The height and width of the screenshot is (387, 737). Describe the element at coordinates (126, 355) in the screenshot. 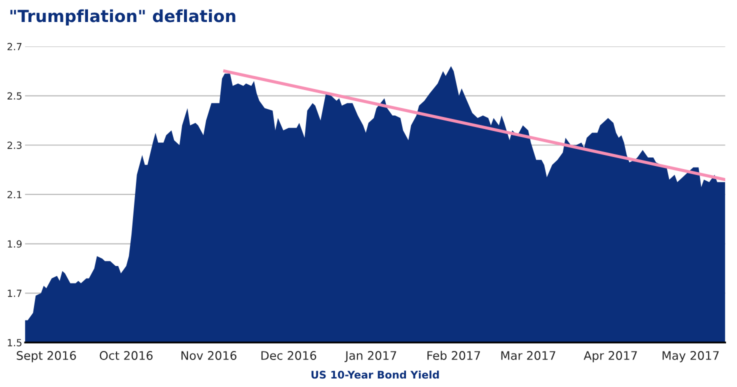

I see `x-tick-label: Oct 2016` at that location.